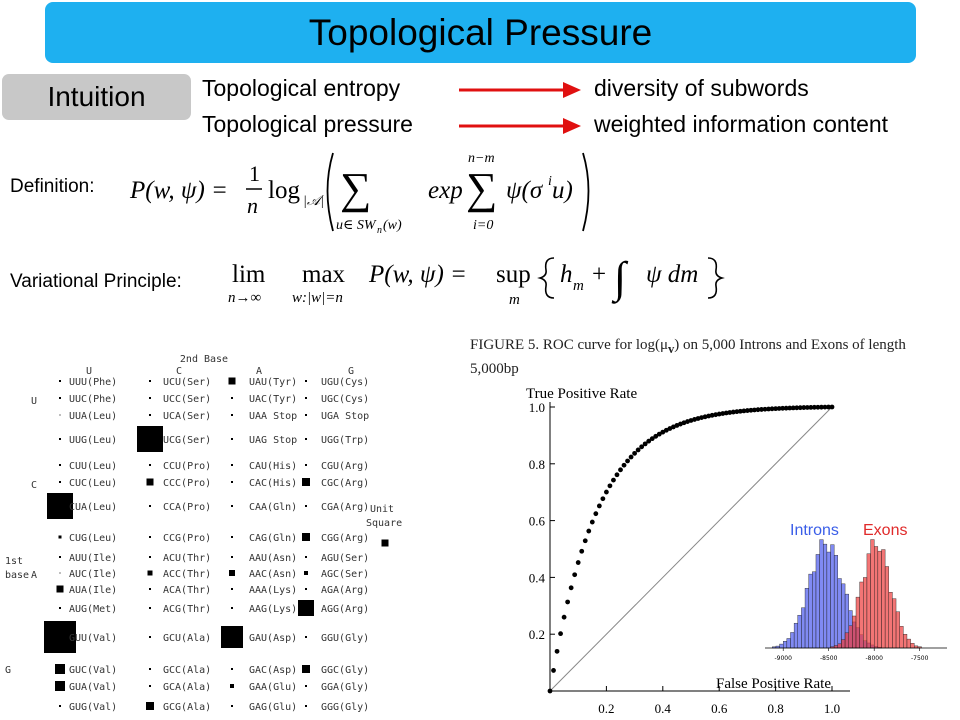 This screenshot has width=960, height=720. Describe the element at coordinates (345, 416) in the screenshot. I see `codon-label: UGA Stop` at that location.